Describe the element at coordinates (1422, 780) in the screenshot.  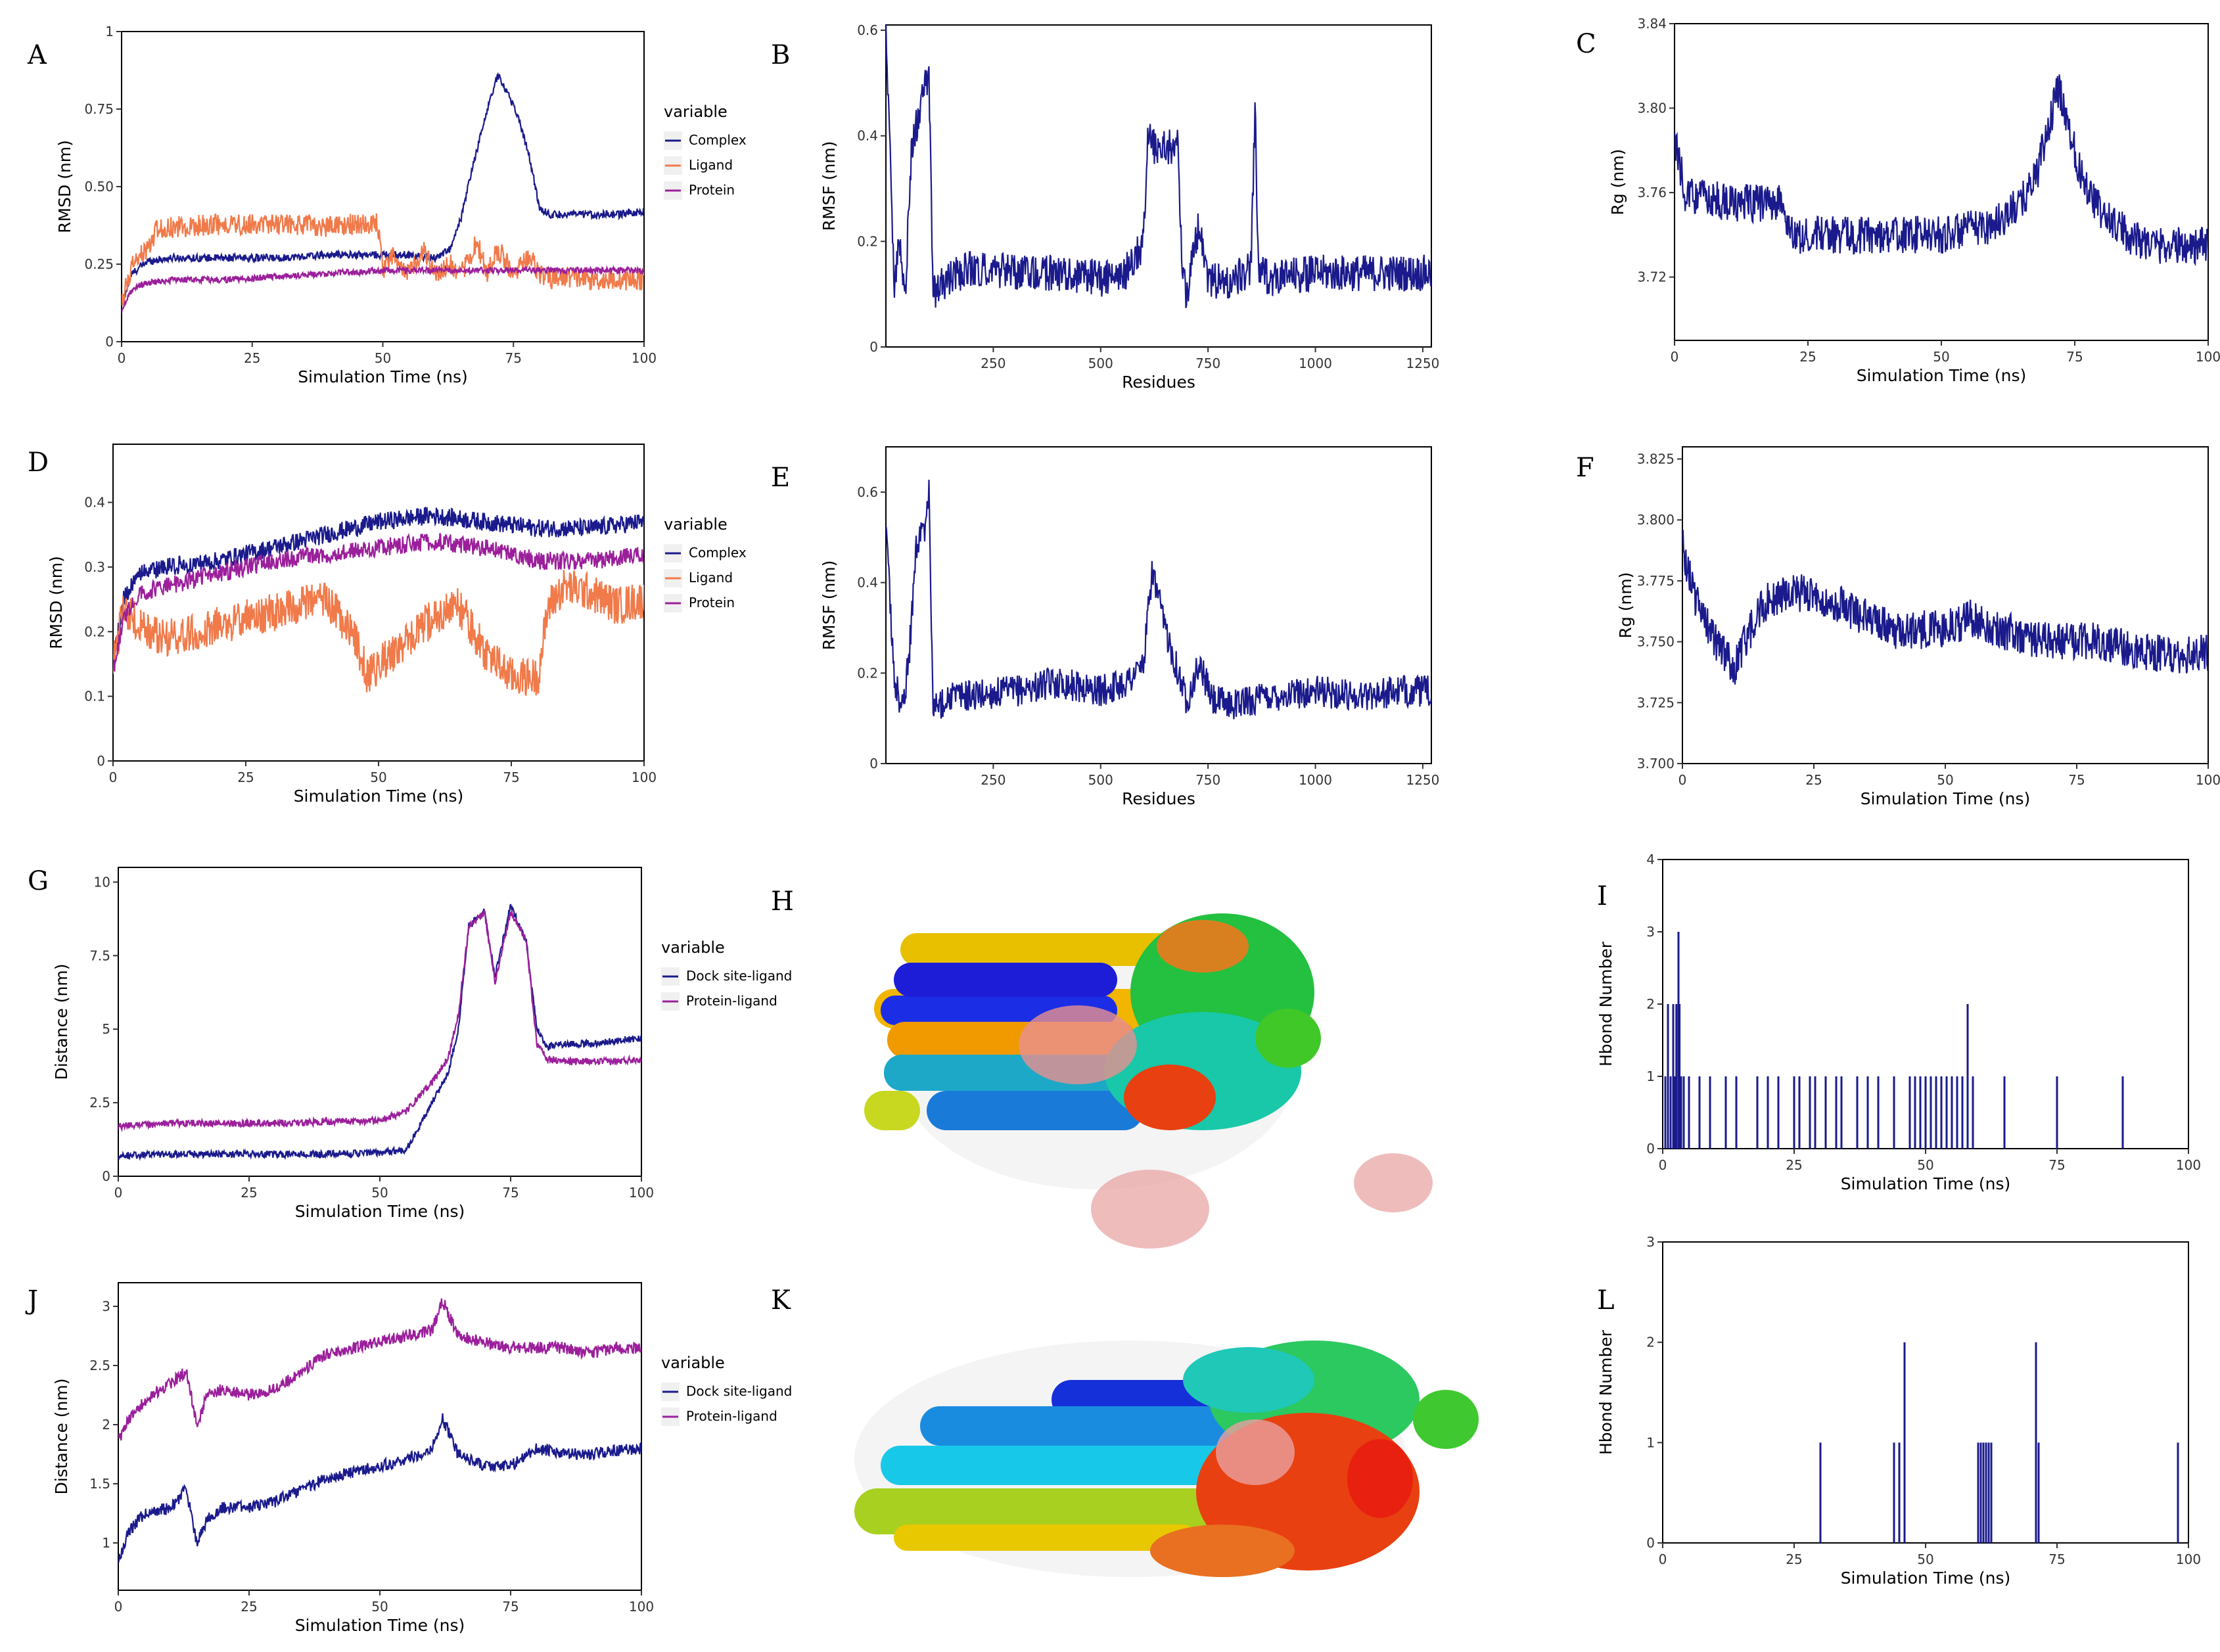
I see `x-tick-label: 1250` at that location.